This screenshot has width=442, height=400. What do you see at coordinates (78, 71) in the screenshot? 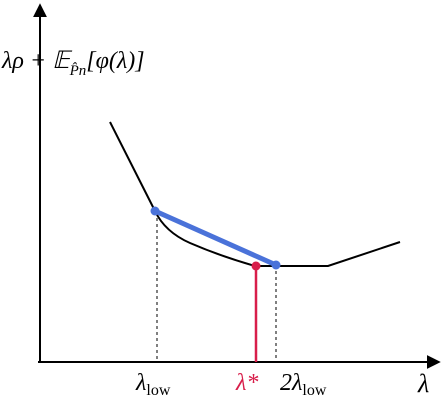
I see `label-sub: P̂n` at bounding box center [78, 71].